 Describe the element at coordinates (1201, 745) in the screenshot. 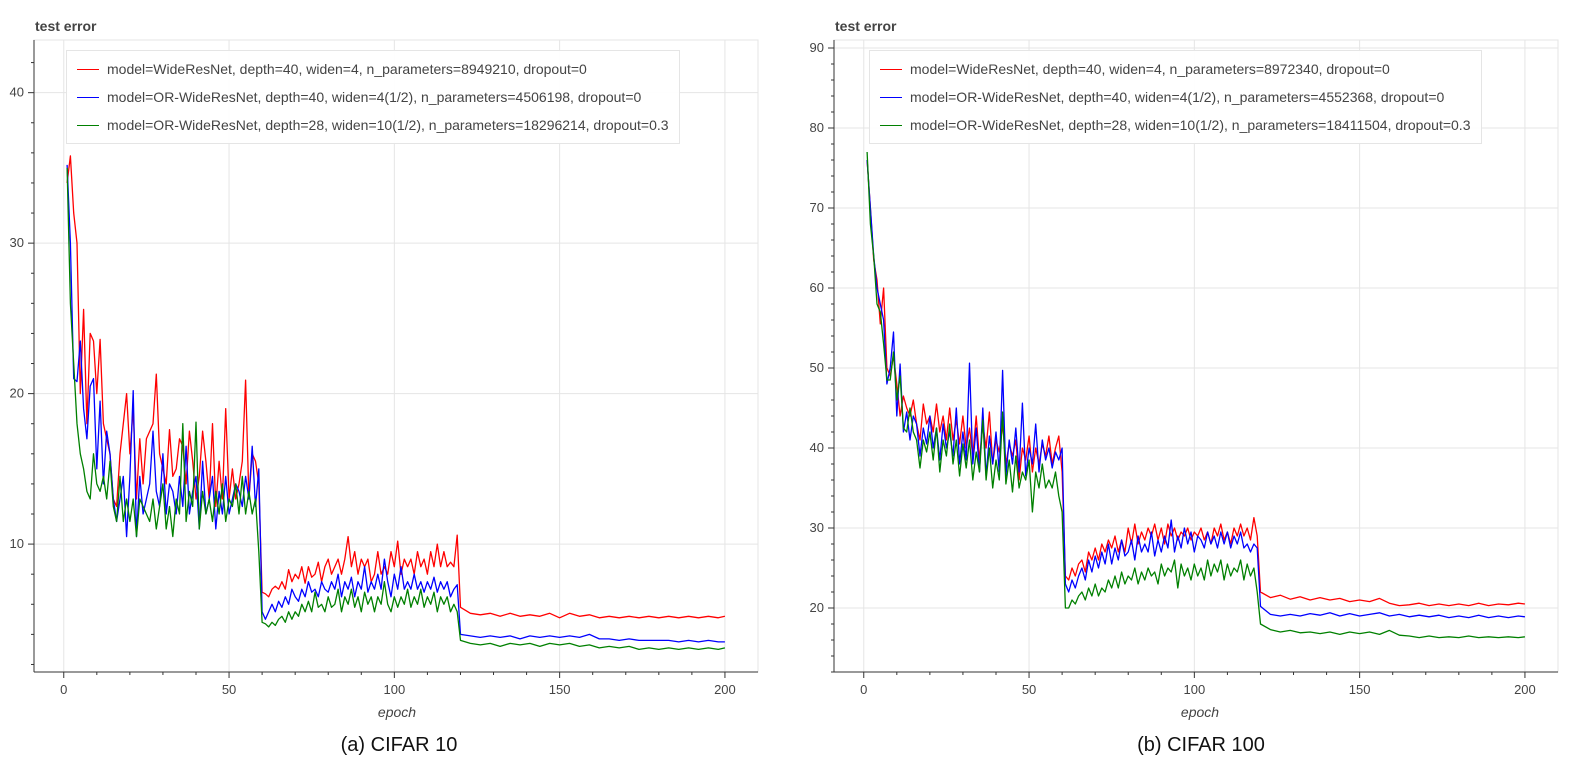

I see `figure-caption: (b) CIFAR 100` at that location.